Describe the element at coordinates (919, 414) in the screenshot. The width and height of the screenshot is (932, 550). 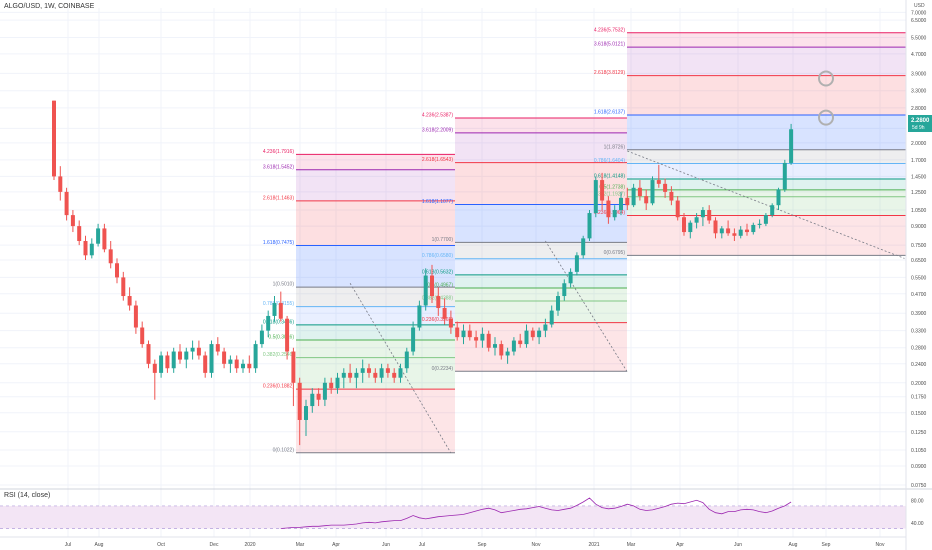
I see `price-tick-label: 0.1500` at that location.